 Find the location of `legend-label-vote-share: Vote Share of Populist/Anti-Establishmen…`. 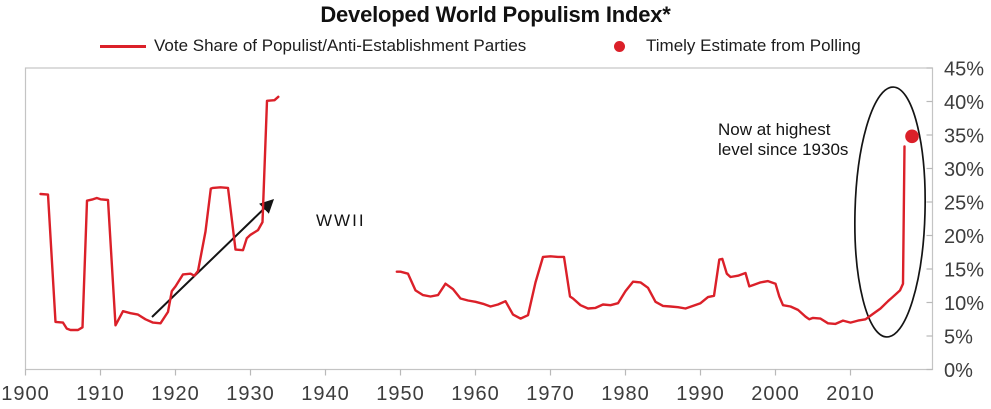

legend-label-vote-share: Vote Share of Populist/Anti-Establishmen… is located at coordinates (340, 45).